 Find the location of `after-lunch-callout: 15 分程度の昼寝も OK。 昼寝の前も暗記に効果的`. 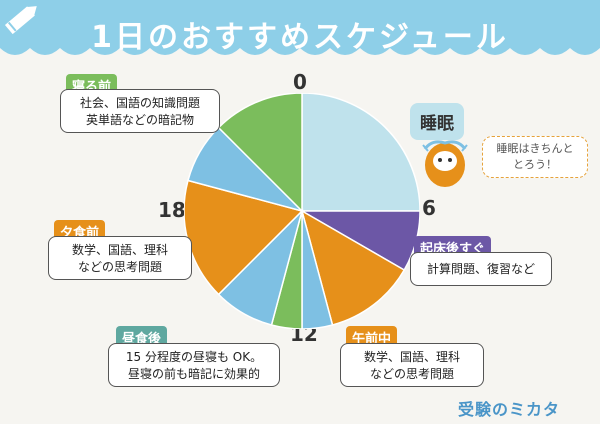

after-lunch-callout: 15 分程度の昼寝も OK。 昼寝の前も暗記に効果的 is located at coordinates (194, 365).